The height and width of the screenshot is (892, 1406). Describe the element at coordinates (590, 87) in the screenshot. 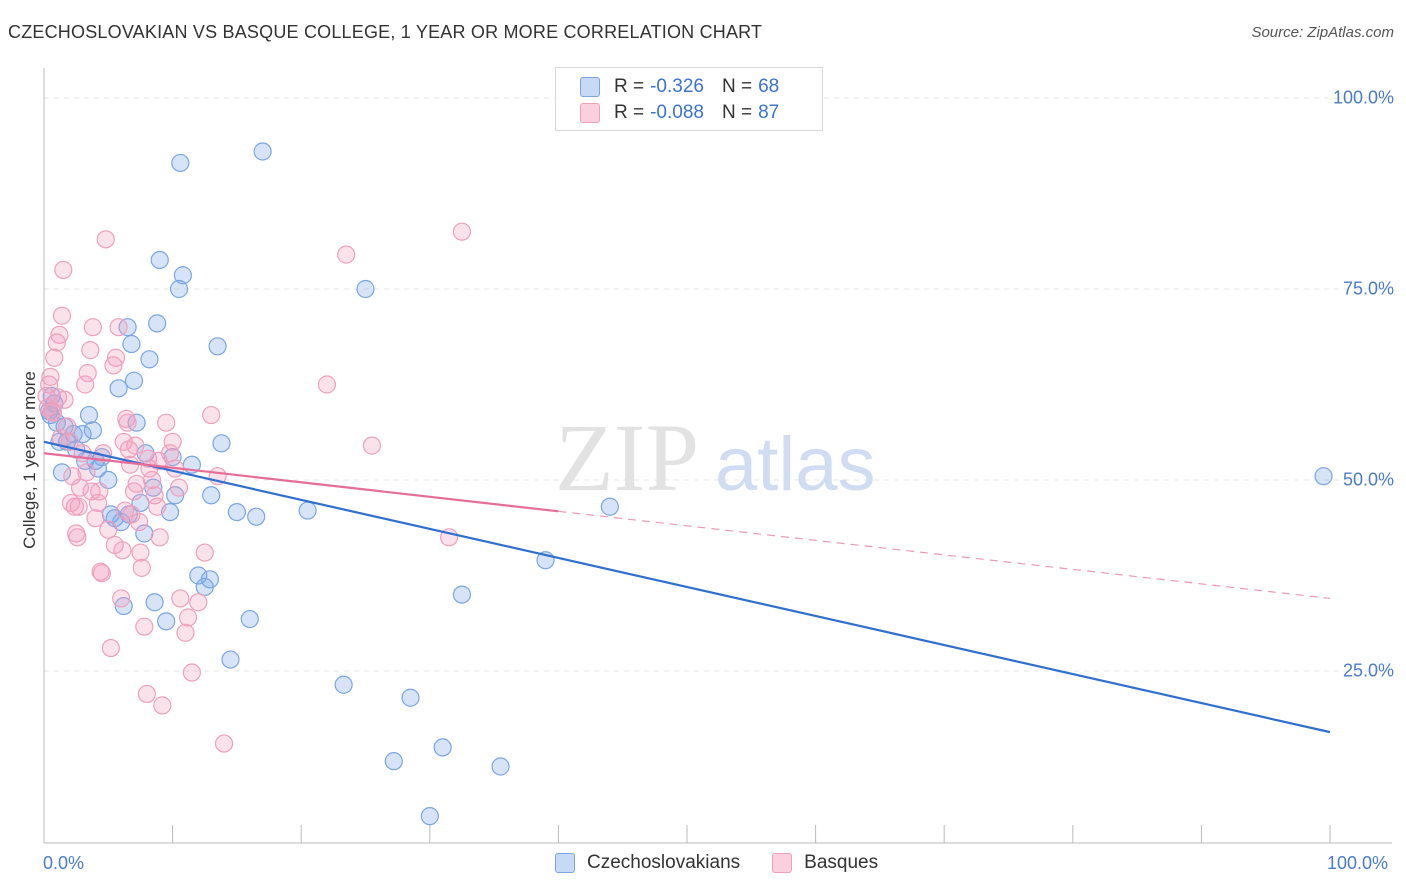

I see `legend-swatch-blue` at that location.